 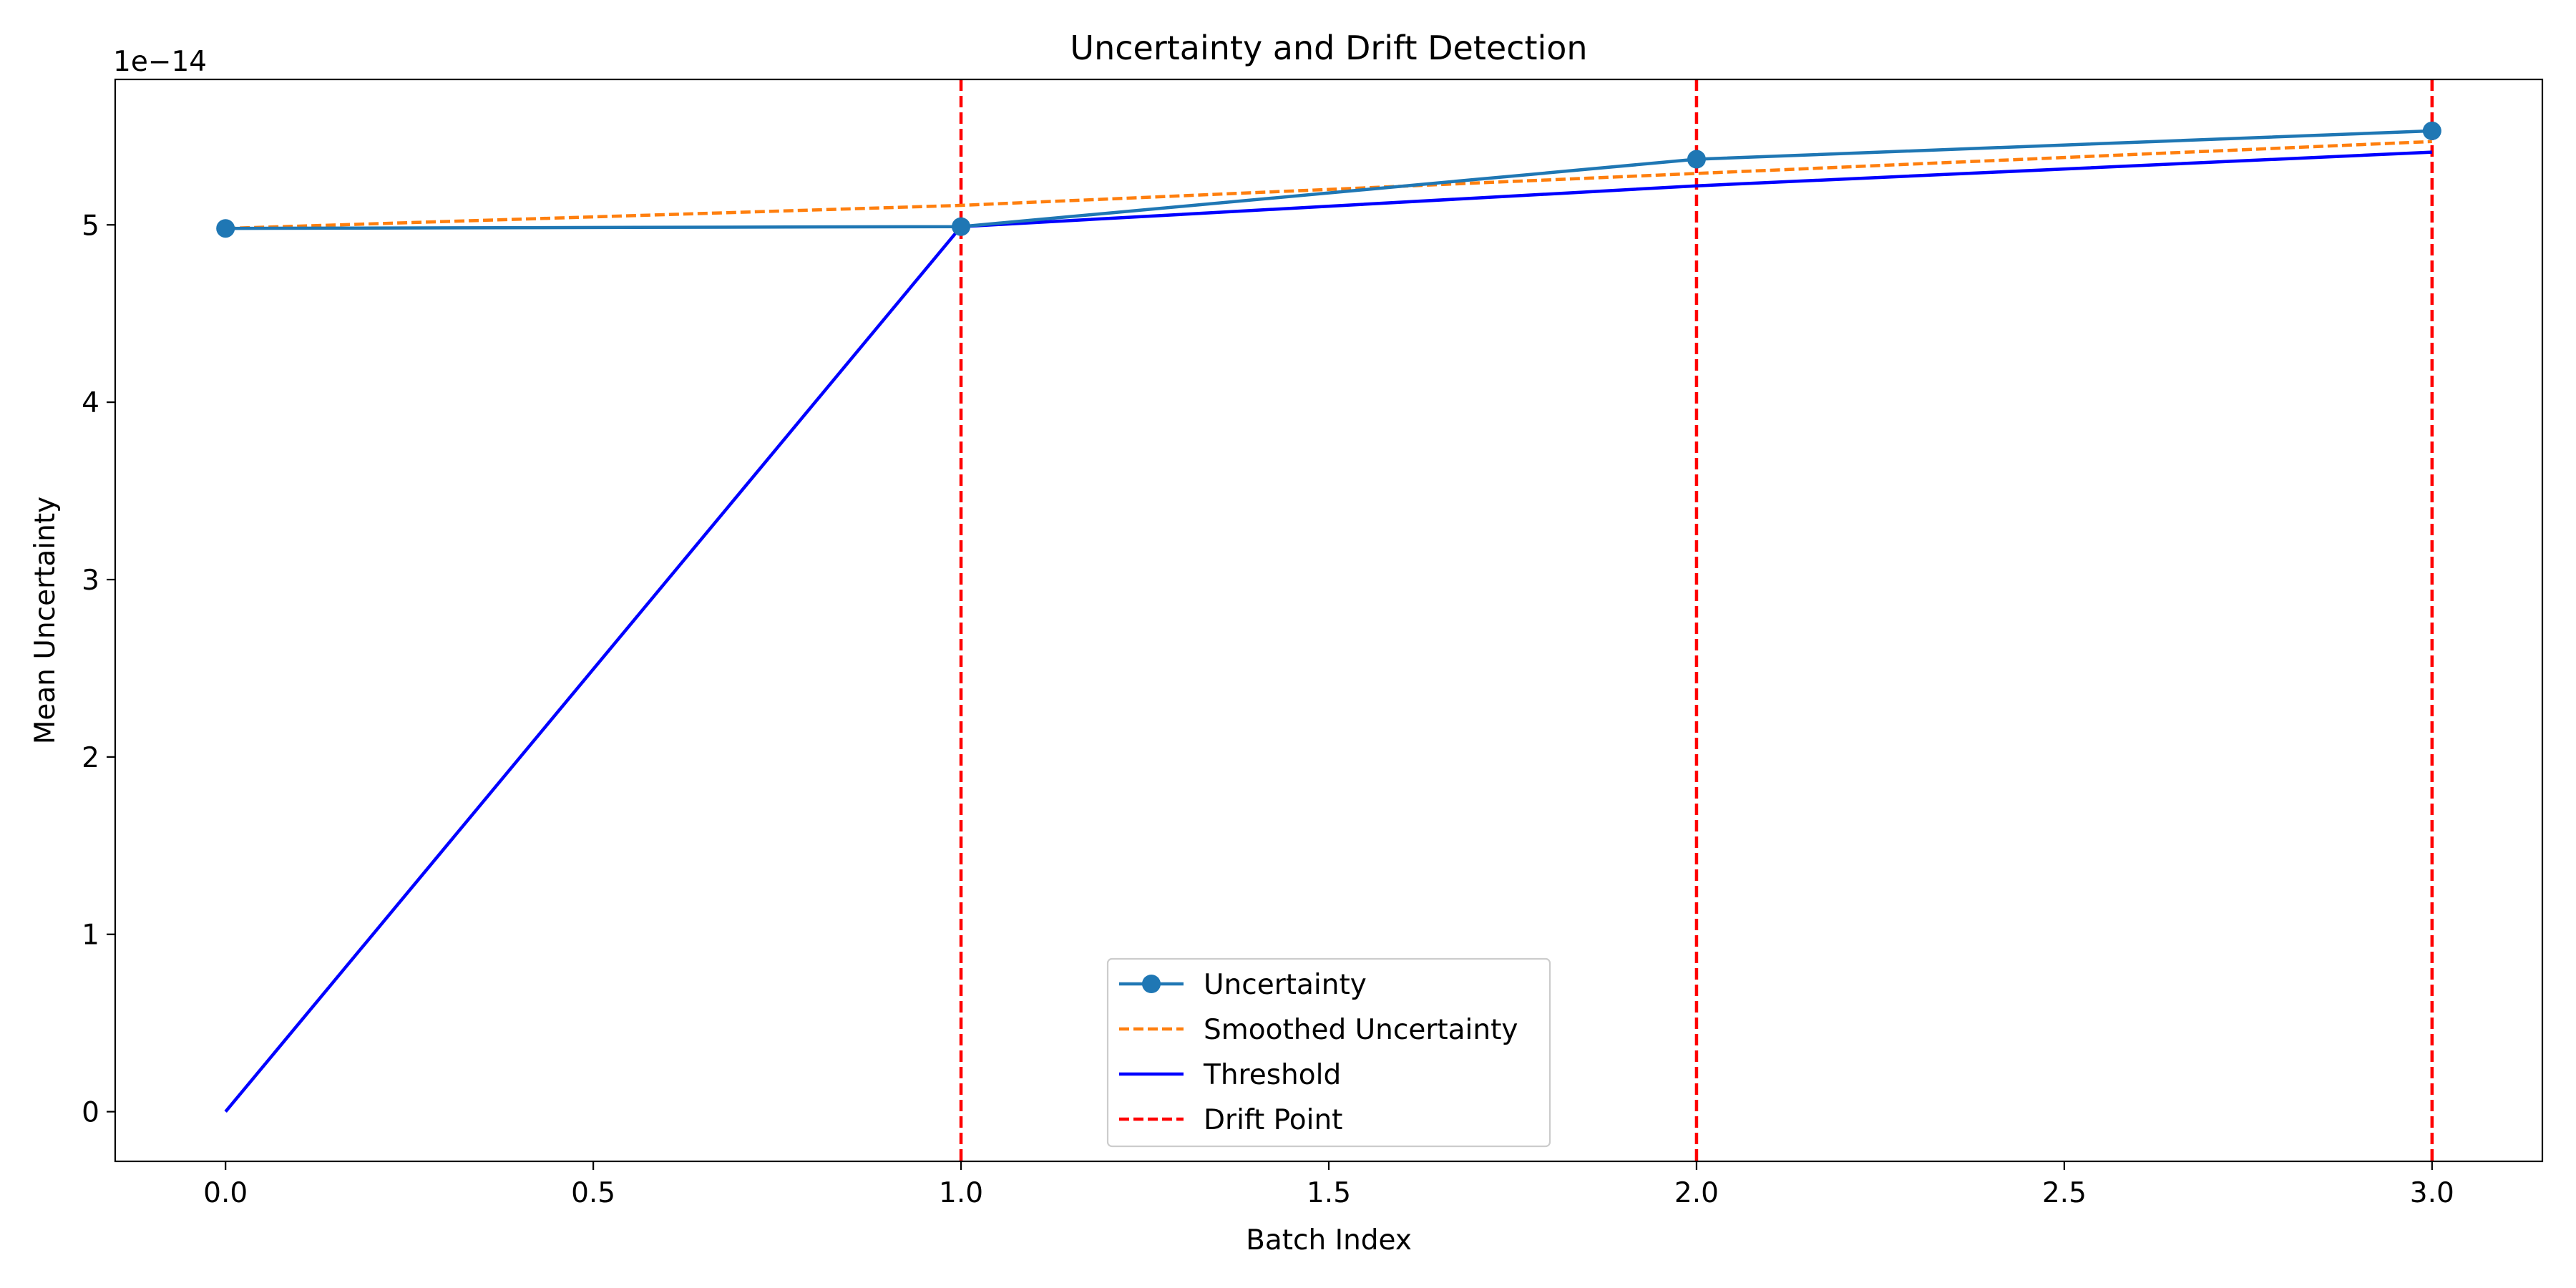 I want to click on x-tick-label: 2.0, so click(x=1696, y=1193).